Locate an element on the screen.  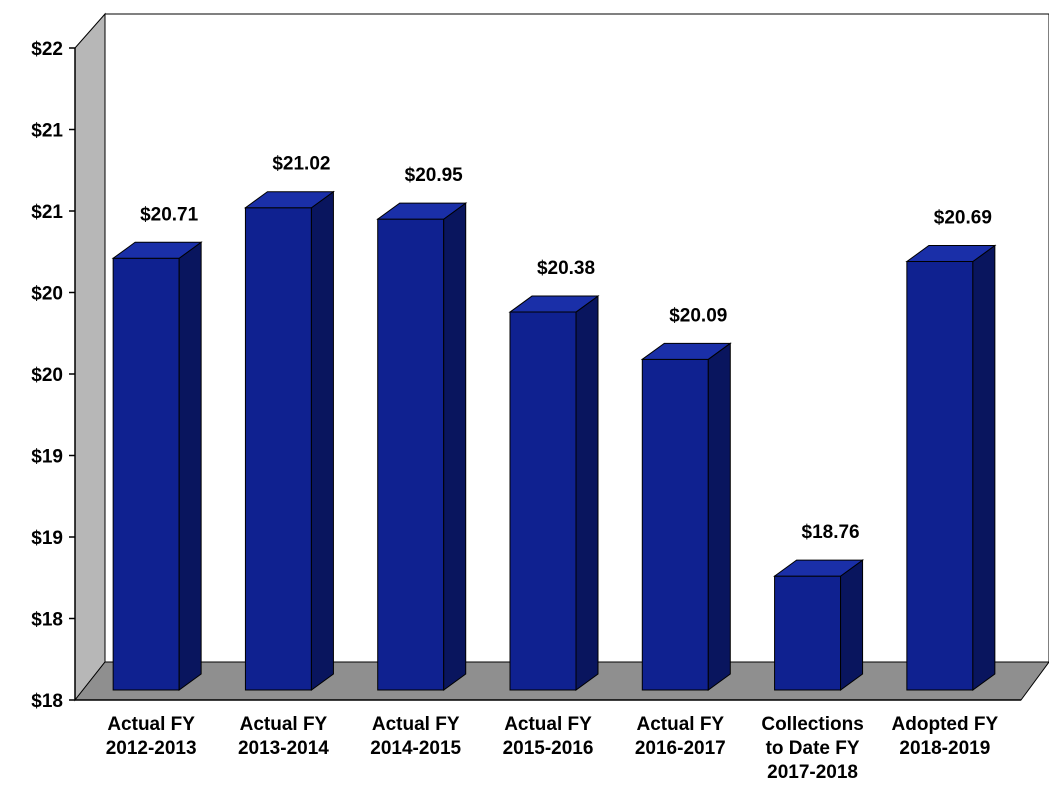
data-label: $21.02 is located at coordinates (301, 164).